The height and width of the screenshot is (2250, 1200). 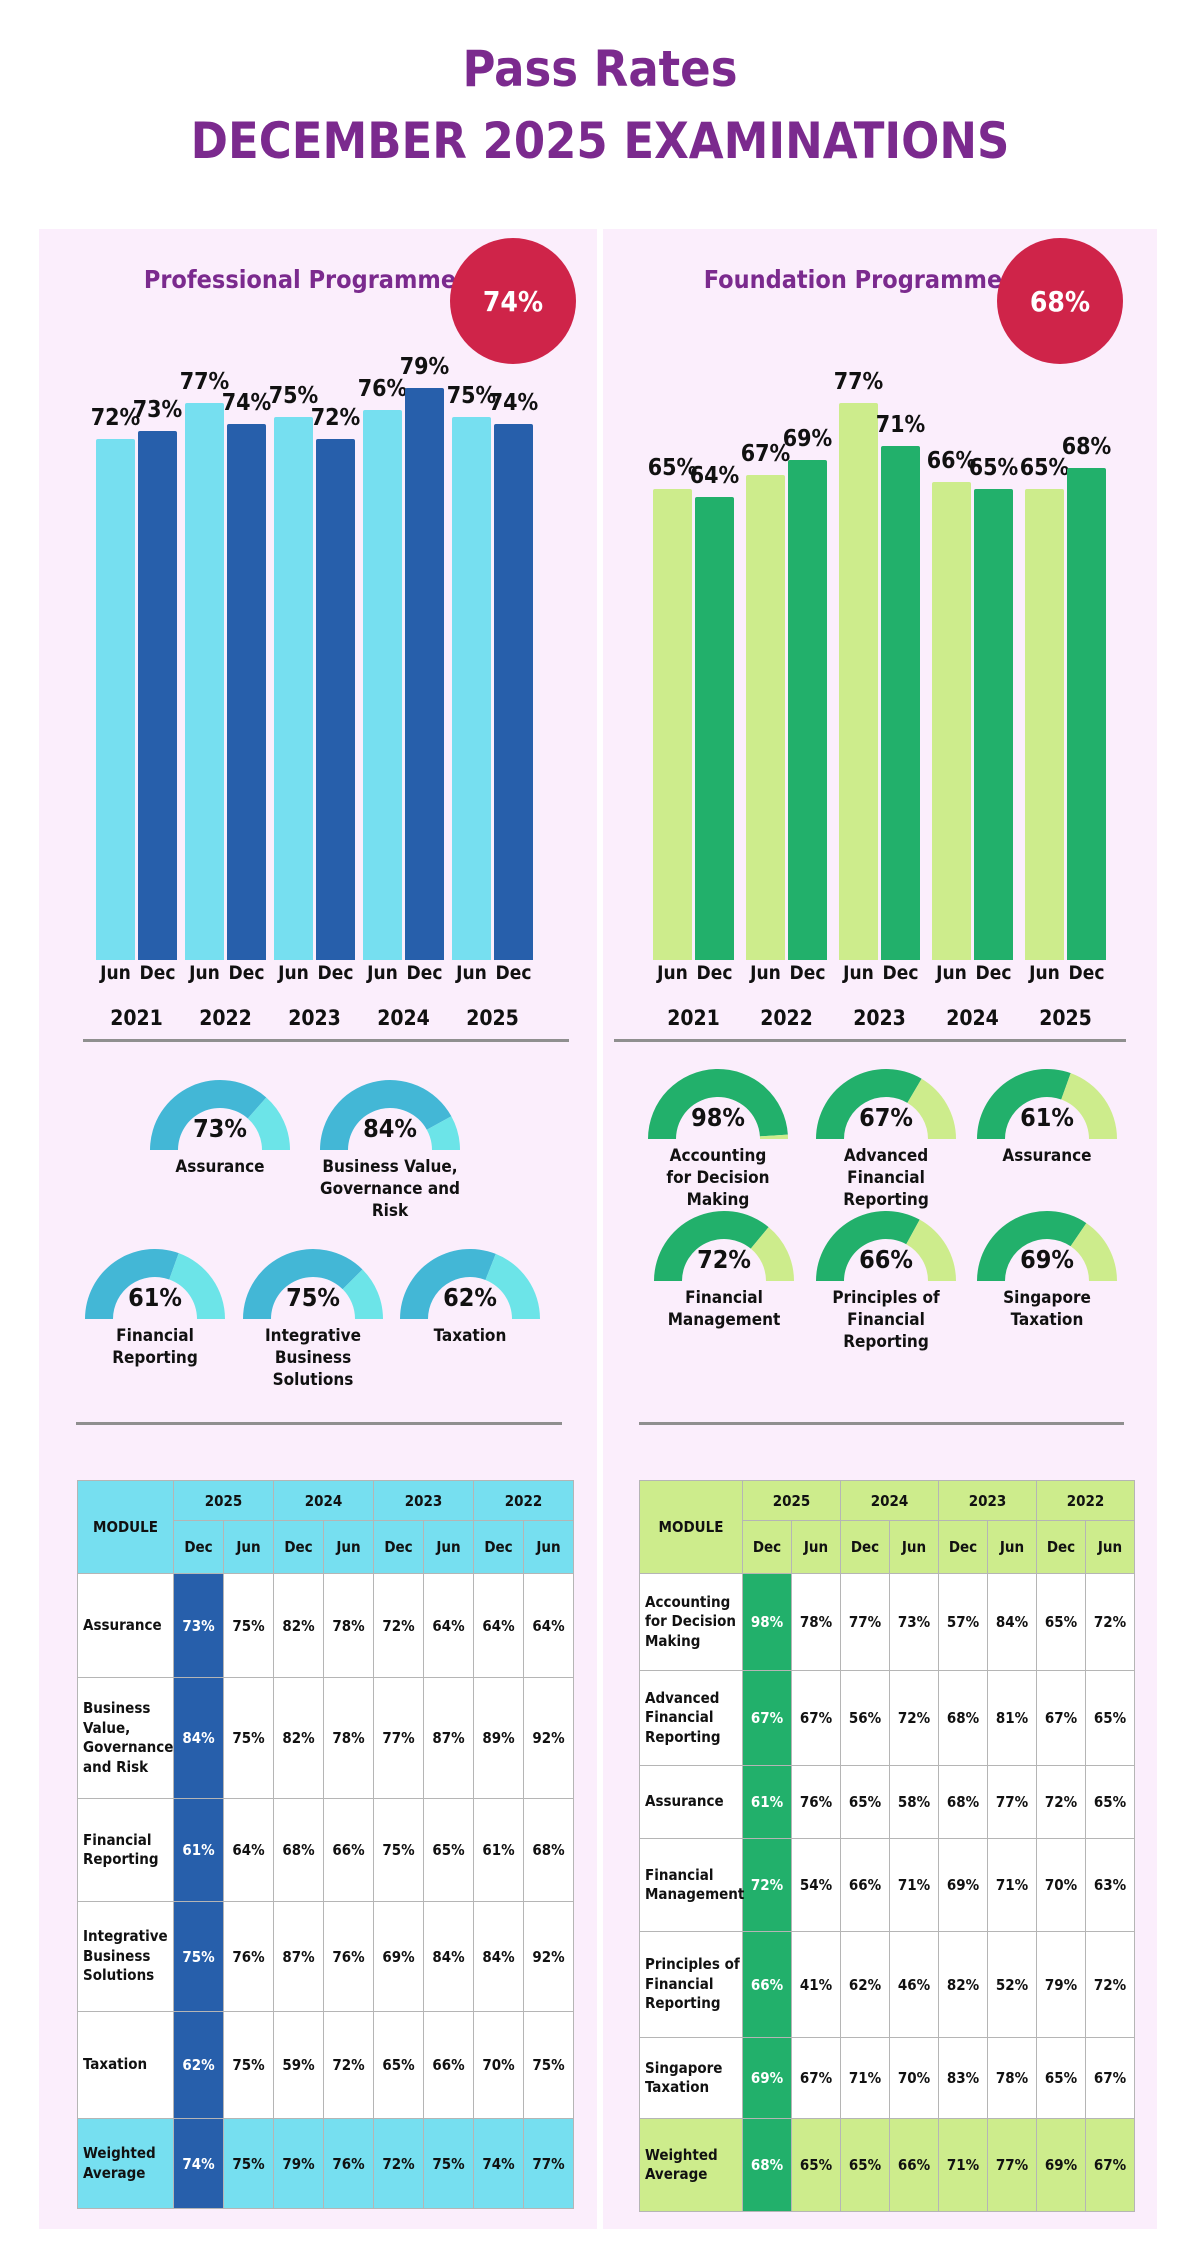 I want to click on gauge-module-name: Business Value, Governance and Risk, so click(x=390, y=1189).